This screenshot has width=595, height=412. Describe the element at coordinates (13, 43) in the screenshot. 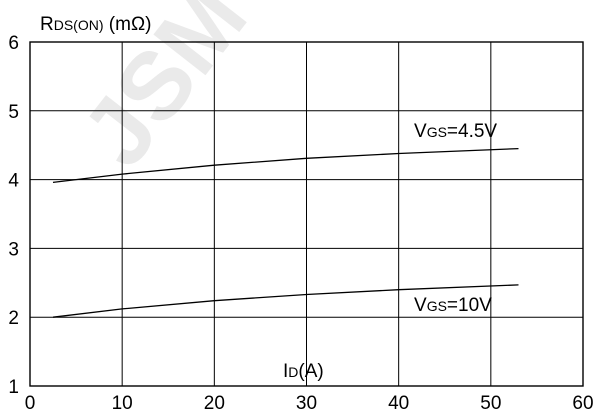

I see `y-tick-label: 6` at that location.